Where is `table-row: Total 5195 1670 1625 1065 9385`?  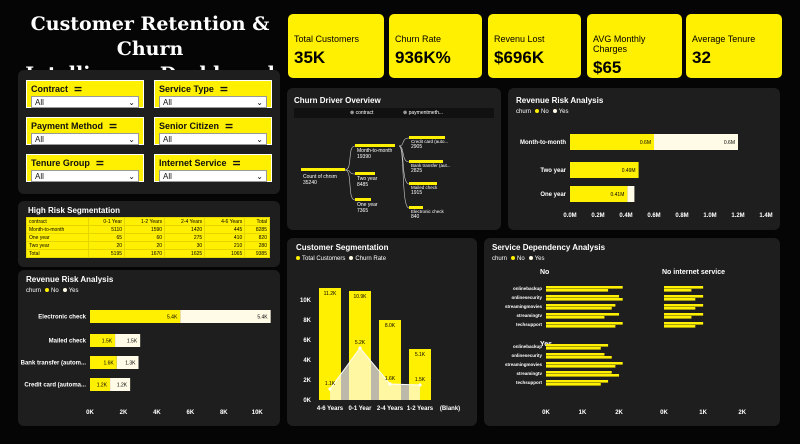 table-row: Total 5195 1670 1625 1065 9385 is located at coordinates (148, 253).